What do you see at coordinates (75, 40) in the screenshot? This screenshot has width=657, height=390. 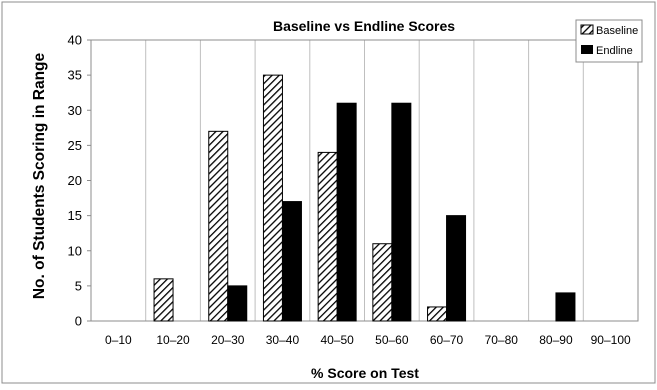 I see `y-tick-label: 40` at bounding box center [75, 40].